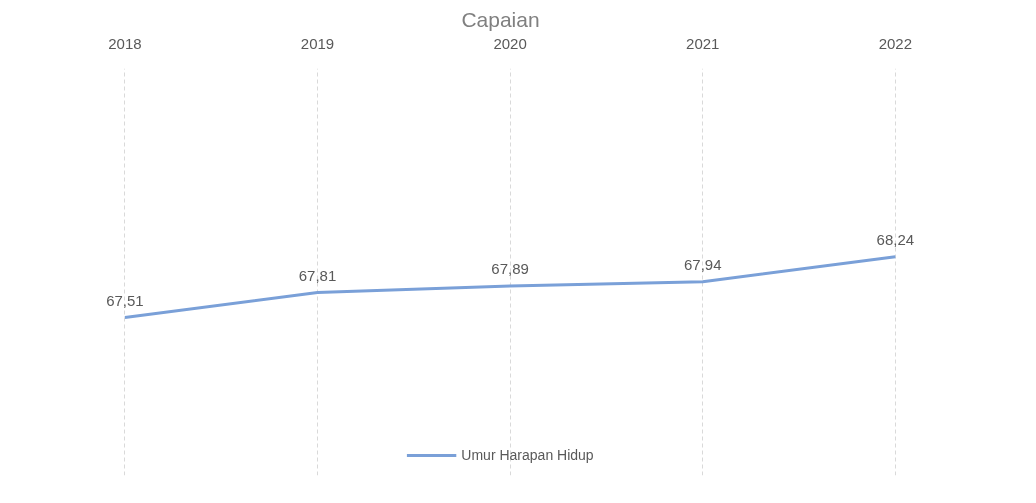 This screenshot has width=1036, height=503. I want to click on x-tick-label: 2022, so click(895, 43).